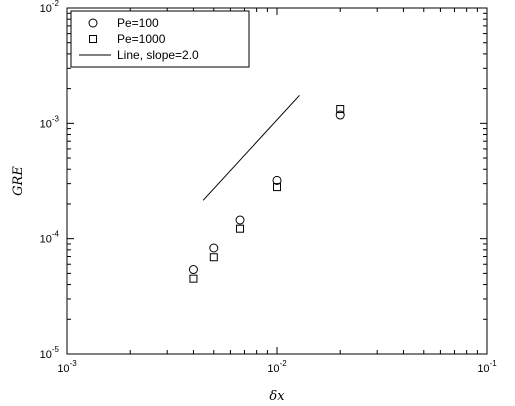 This screenshot has height=406, width=515. Describe the element at coordinates (138, 23) in the screenshot. I see `legend-label: Pe=100` at that location.